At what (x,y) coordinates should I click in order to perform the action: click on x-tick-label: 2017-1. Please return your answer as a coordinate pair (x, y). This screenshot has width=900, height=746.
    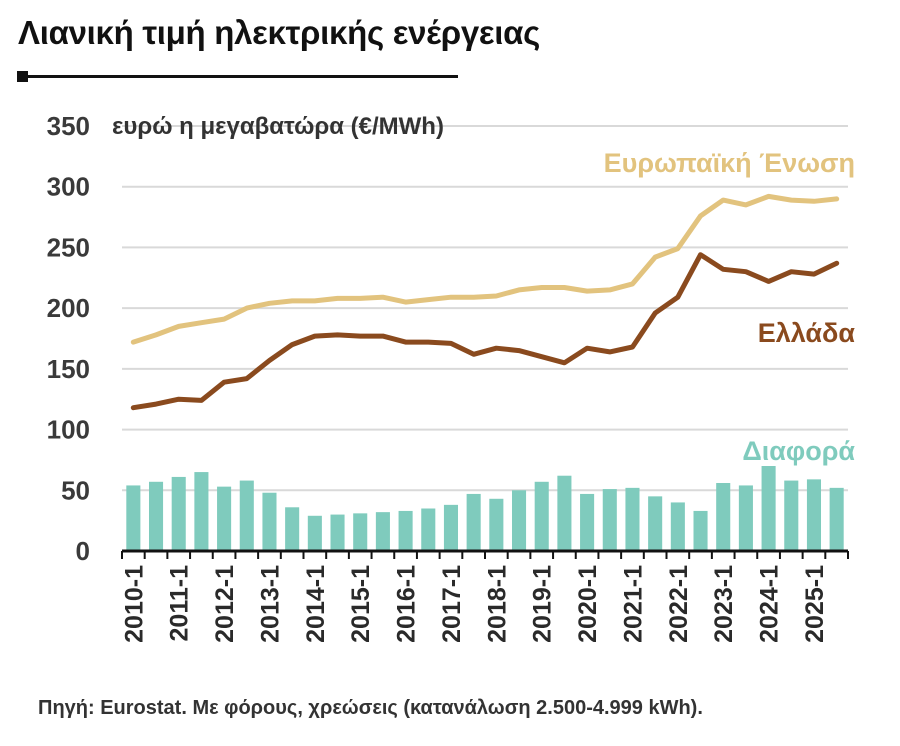
    Looking at the image, I should click on (452, 604).